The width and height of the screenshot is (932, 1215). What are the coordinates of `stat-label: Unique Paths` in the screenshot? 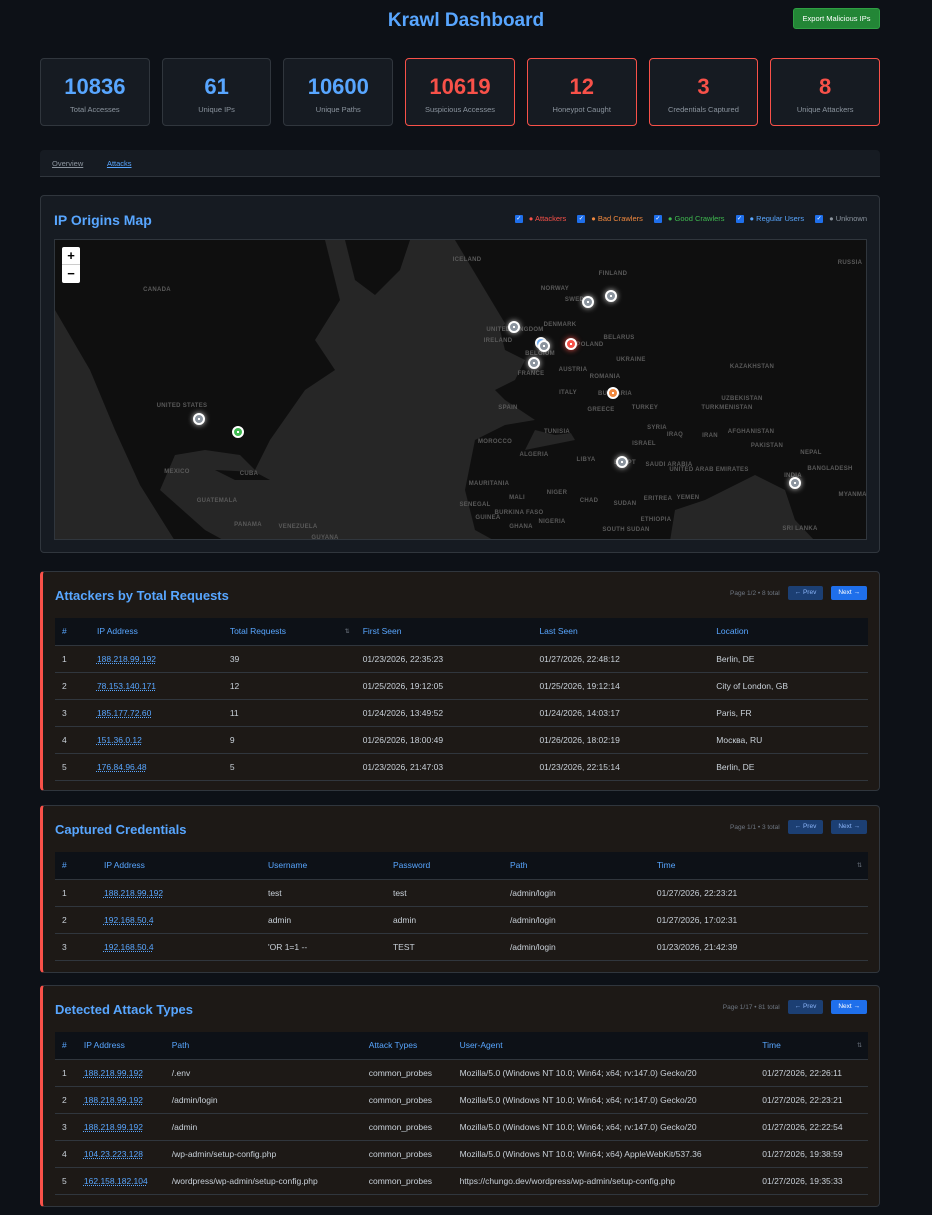 It's located at (338, 109).